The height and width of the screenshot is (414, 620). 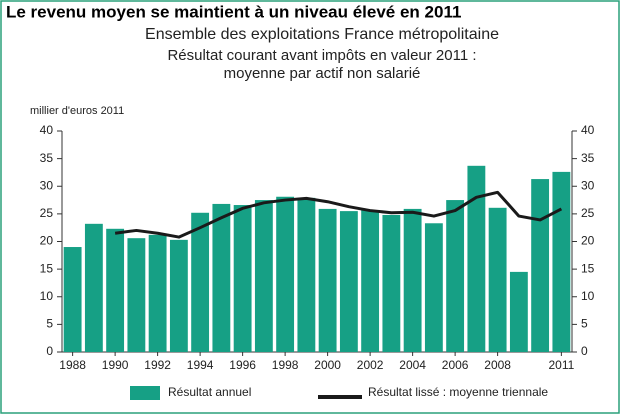 What do you see at coordinates (327, 365) in the screenshot?
I see `x-tick-label: 2000` at bounding box center [327, 365].